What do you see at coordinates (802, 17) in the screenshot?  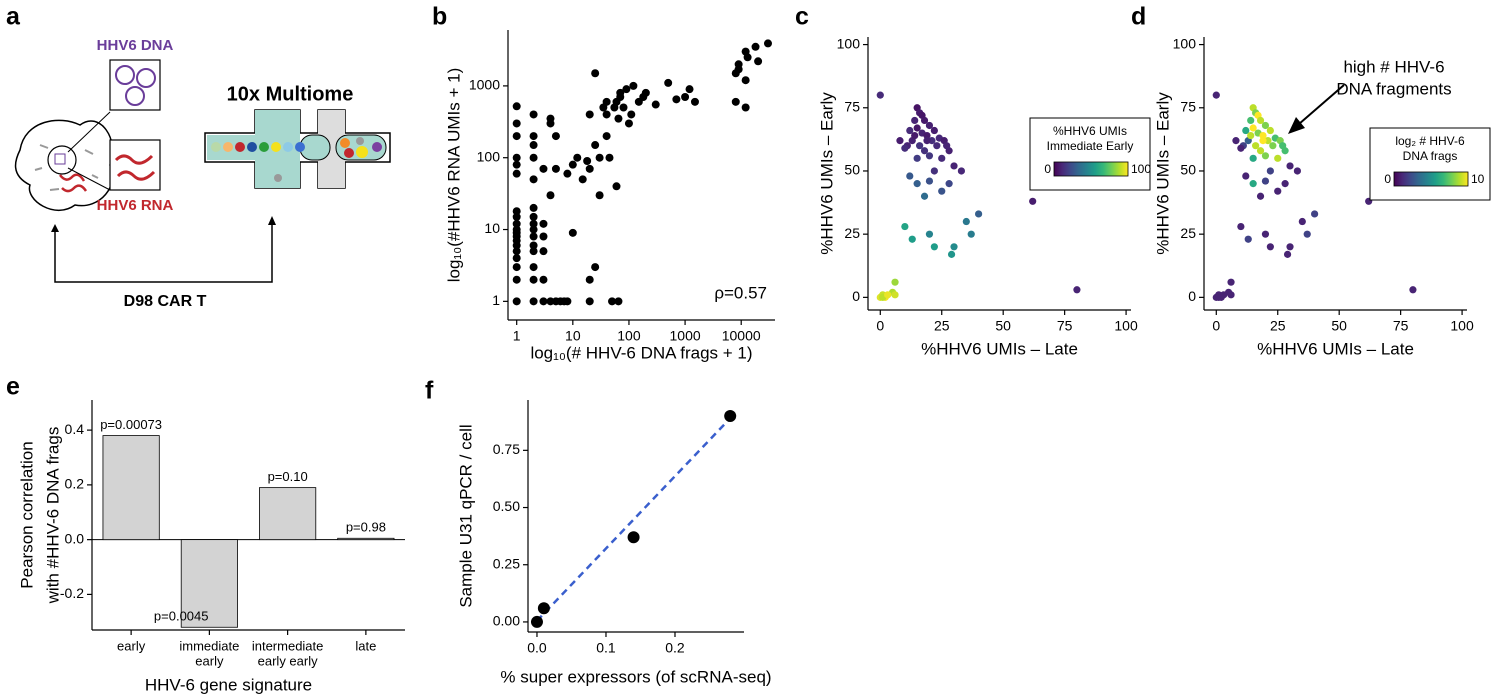 I see `panel-letter: c` at bounding box center [802, 17].